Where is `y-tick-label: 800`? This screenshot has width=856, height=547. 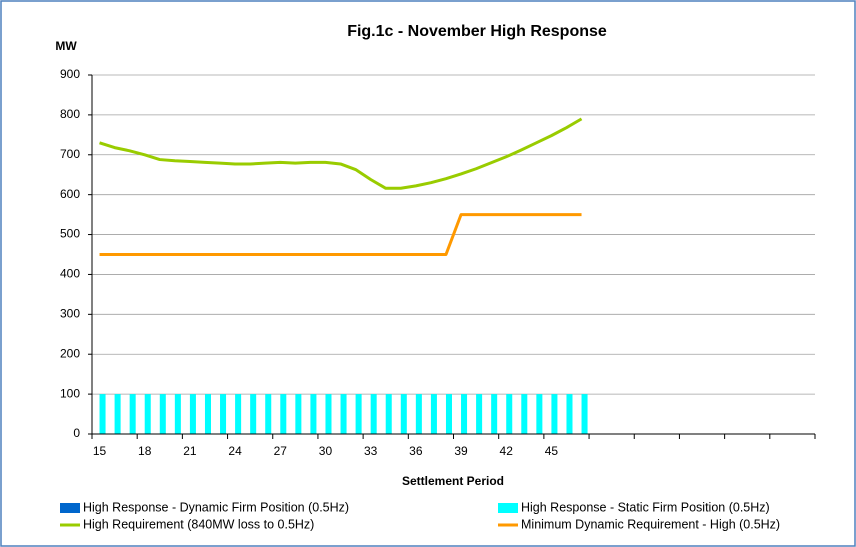
y-tick-label: 800 is located at coordinates (70, 114).